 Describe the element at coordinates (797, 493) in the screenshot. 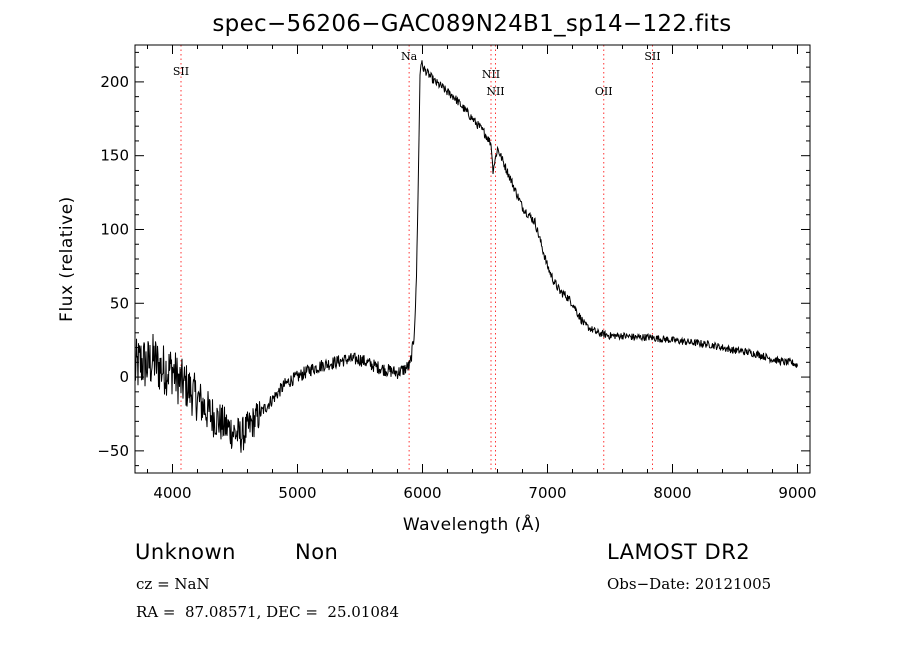

I see `x-tick-label: 9000` at that location.